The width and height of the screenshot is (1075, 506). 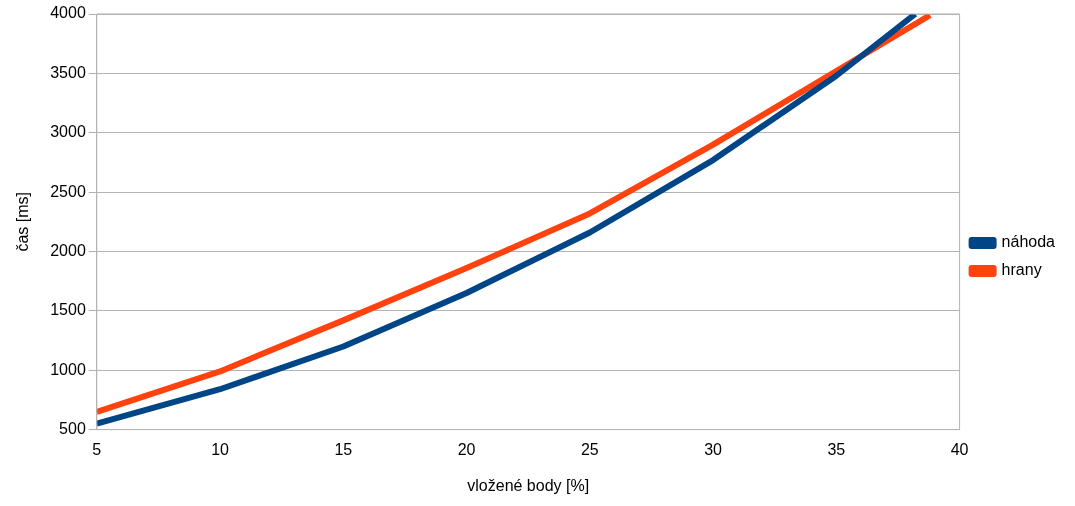 What do you see at coordinates (1028, 242) in the screenshot?
I see `legend-label: náhoda` at bounding box center [1028, 242].